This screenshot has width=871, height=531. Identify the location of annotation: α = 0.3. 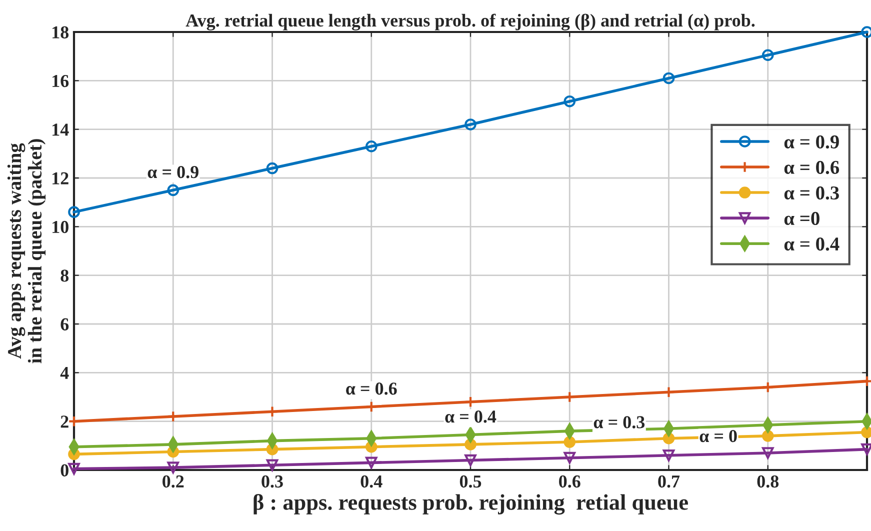
(619, 422).